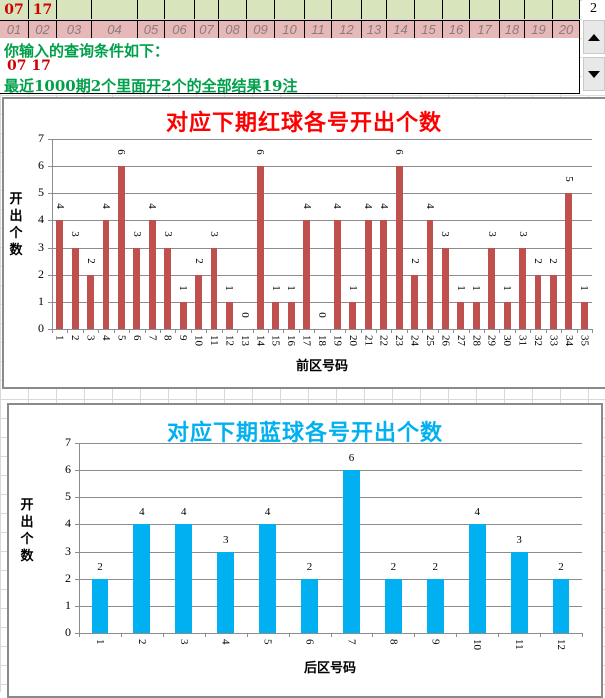 This screenshot has height=698, width=605. I want to click on data-label: 3, so click(491, 233).